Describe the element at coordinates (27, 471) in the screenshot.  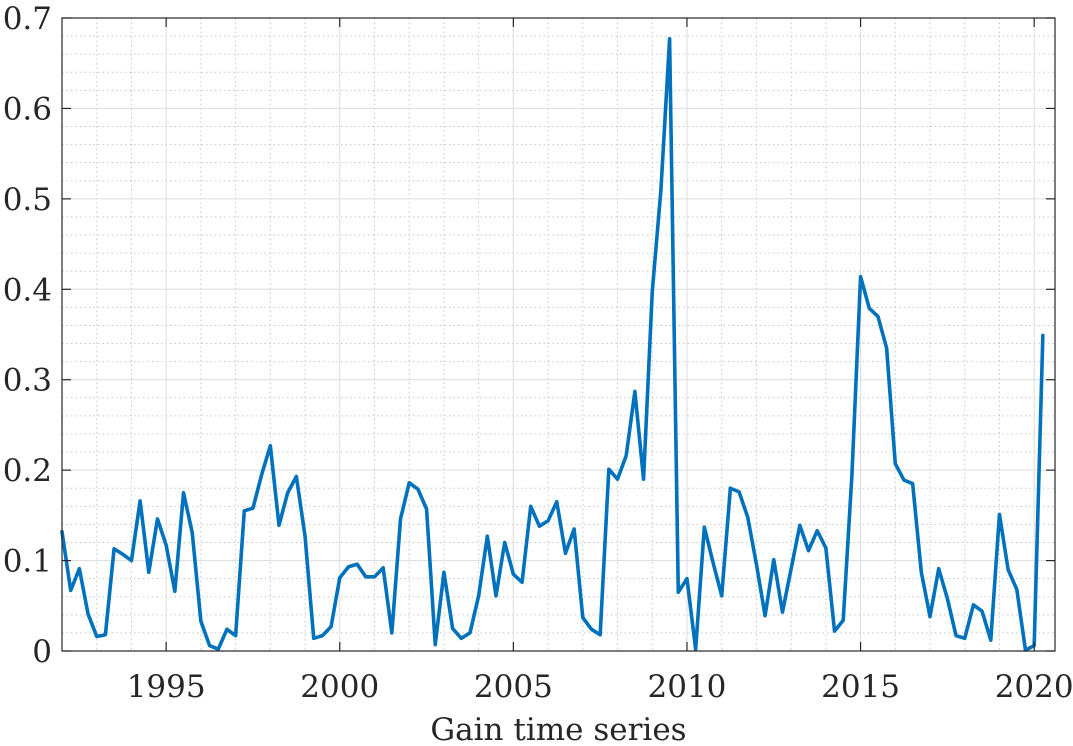
I see `y-tick-label: 0.2` at that location.